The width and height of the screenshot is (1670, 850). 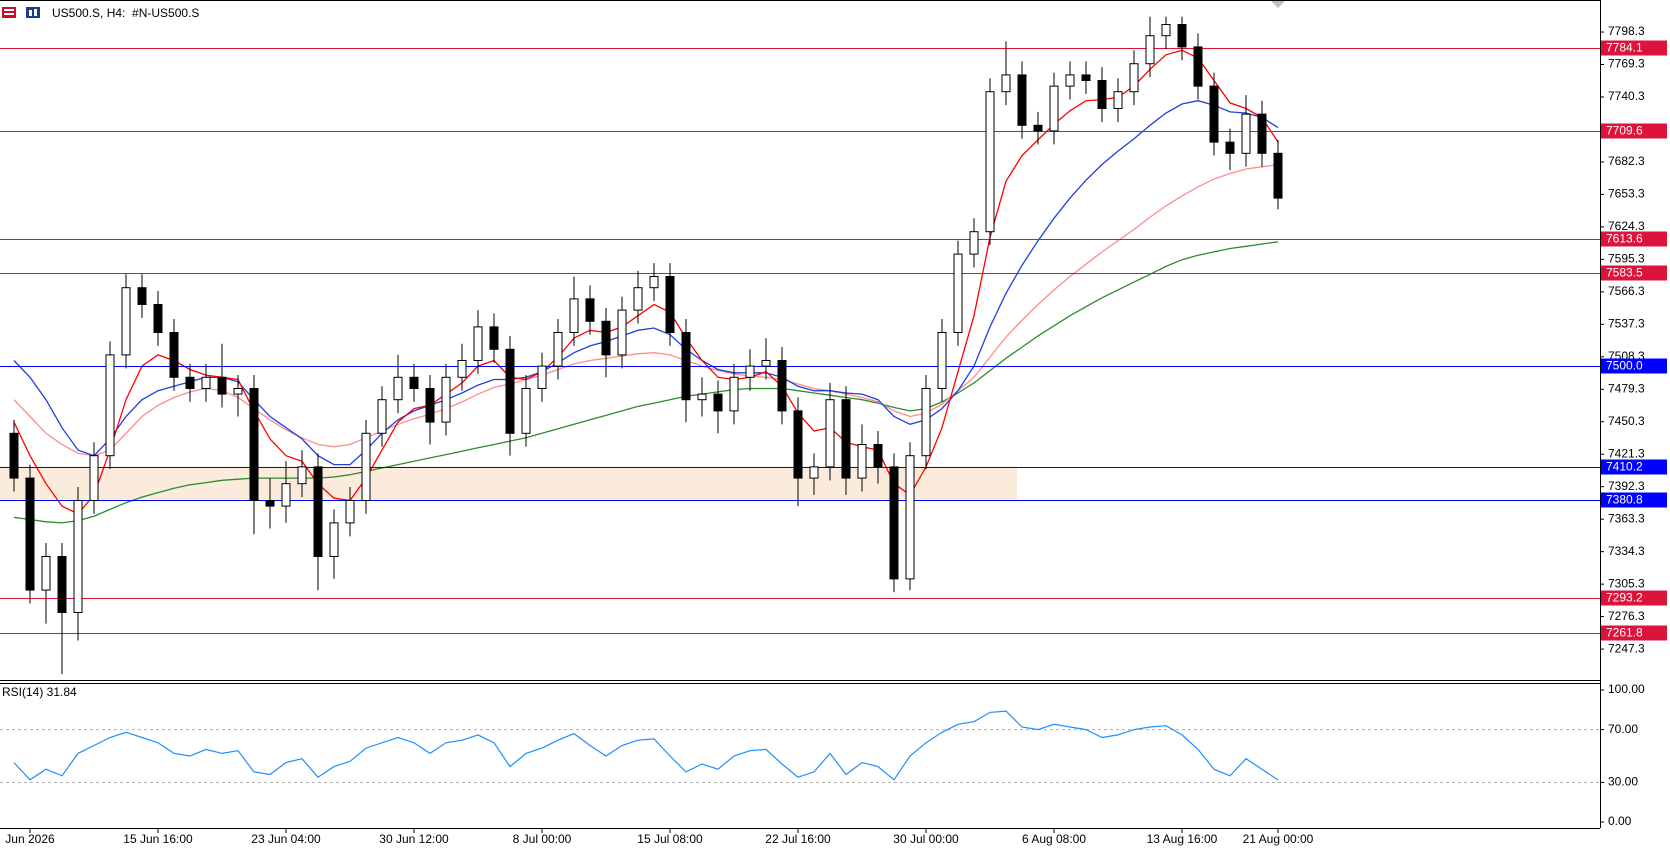 I want to click on x-tick-label: 30 Jun 12:00, so click(x=414, y=839).